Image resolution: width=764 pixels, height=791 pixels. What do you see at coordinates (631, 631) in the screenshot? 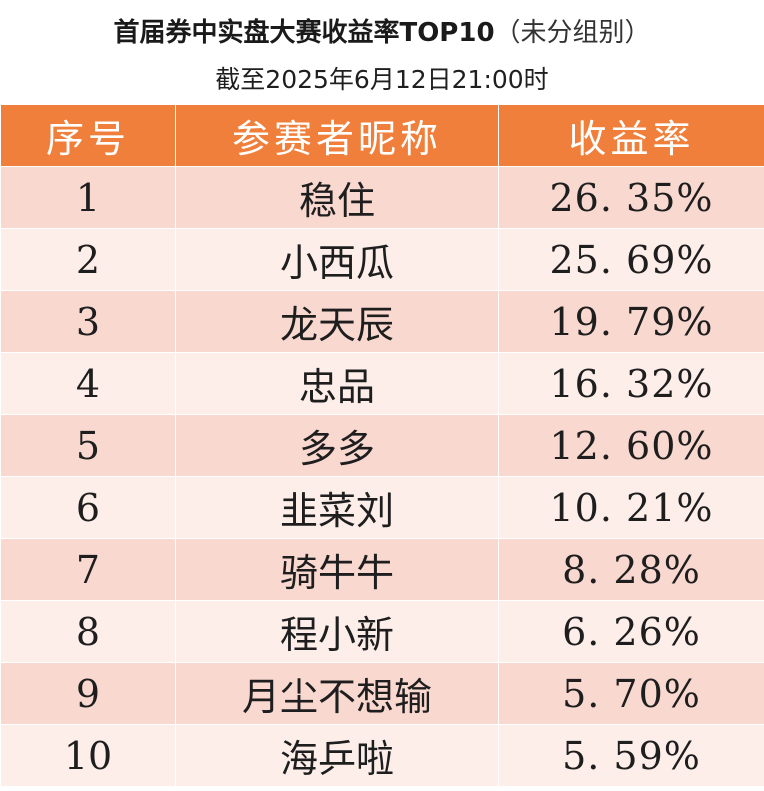
I see `return-rate-cell: 6. 26%` at bounding box center [631, 631].